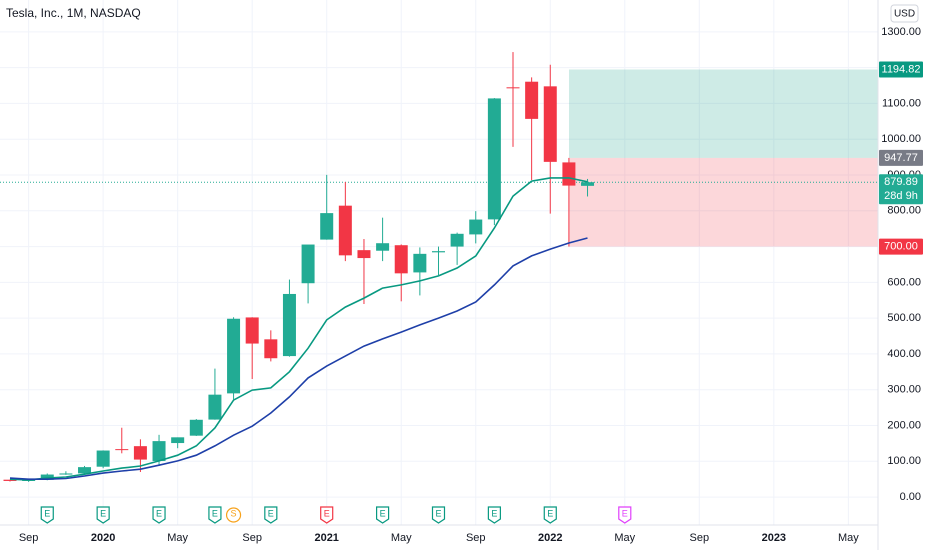 This screenshot has height=550, width=932. Describe the element at coordinates (901, 139) in the screenshot. I see `y-tick-label: 1000.00` at that location.